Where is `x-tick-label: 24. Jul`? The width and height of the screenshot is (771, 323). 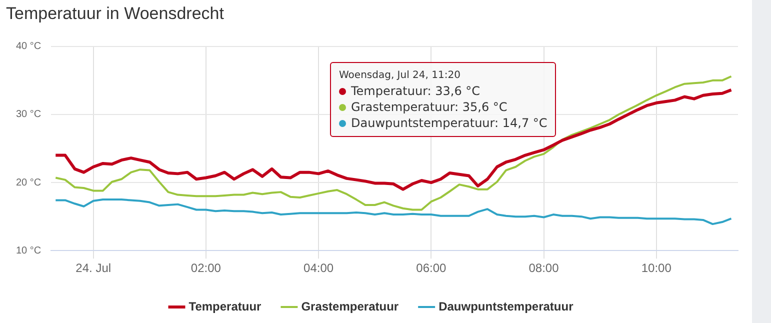 x-tick-label: 24. Jul is located at coordinates (94, 268).